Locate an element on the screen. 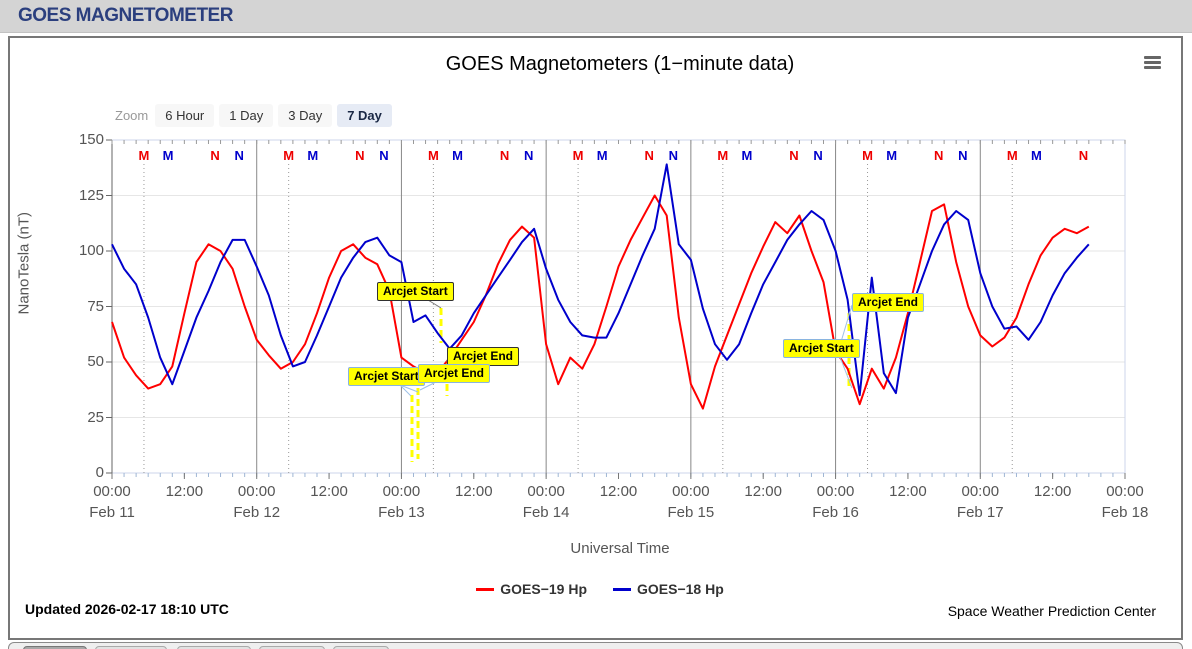  chart-title: GOES Magnetometers (1−minute data) is located at coordinates (620, 64).